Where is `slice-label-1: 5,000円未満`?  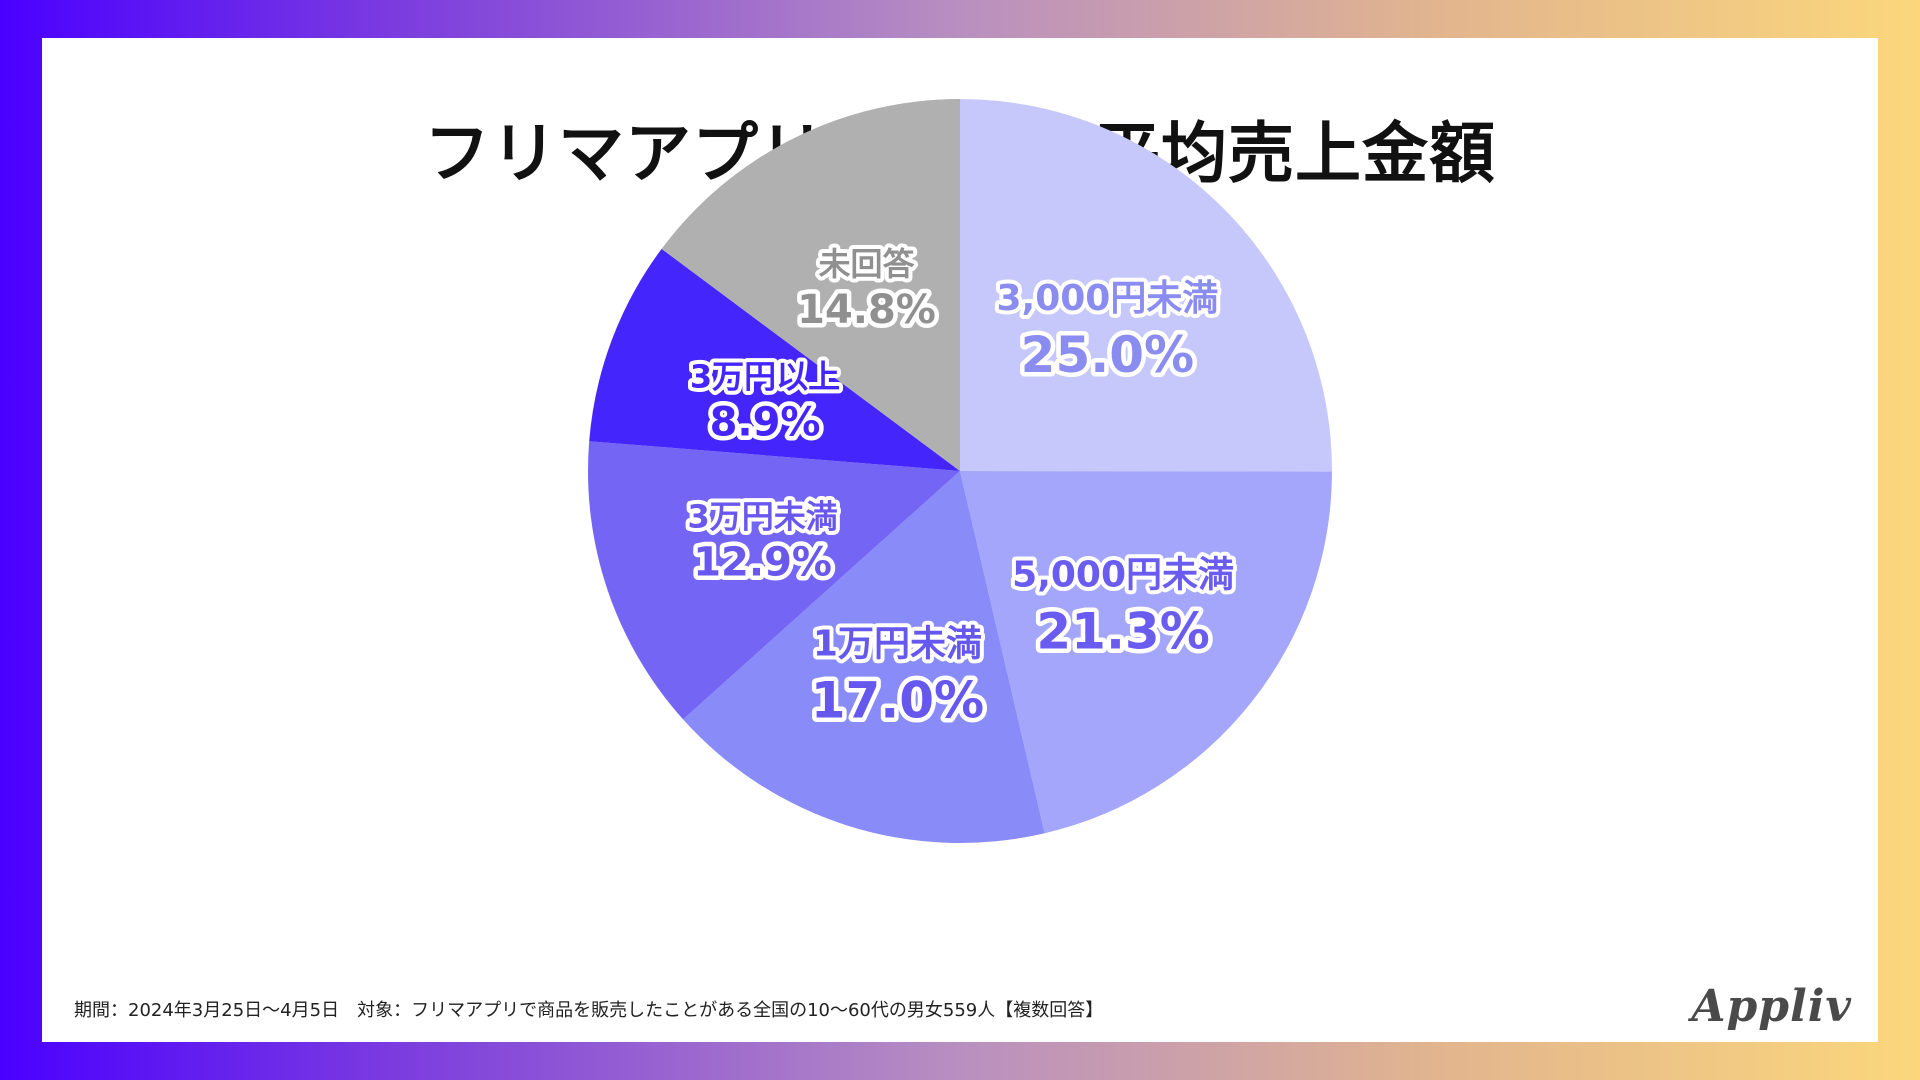
slice-label-1: 5,000円未満 is located at coordinates (1123, 575).